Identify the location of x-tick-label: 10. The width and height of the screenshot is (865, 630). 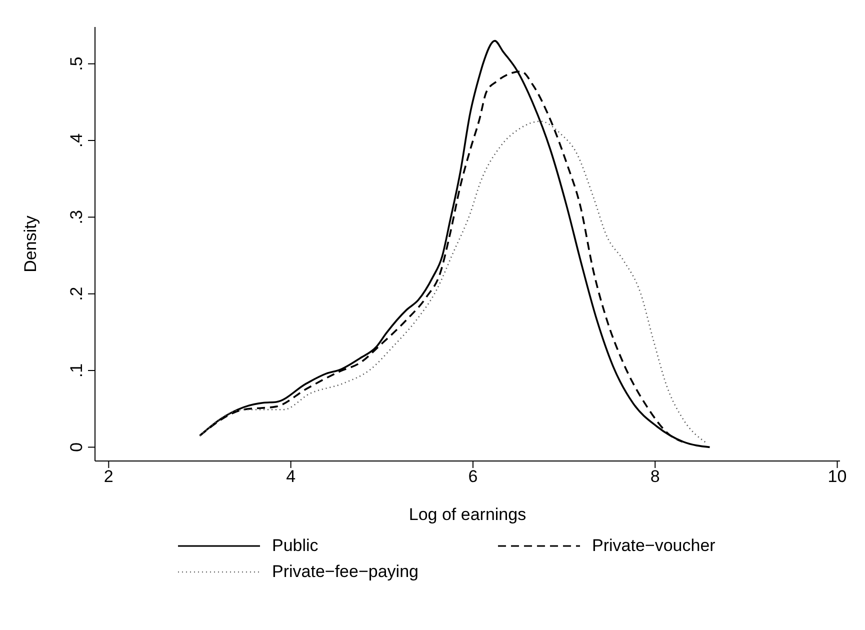
(837, 476).